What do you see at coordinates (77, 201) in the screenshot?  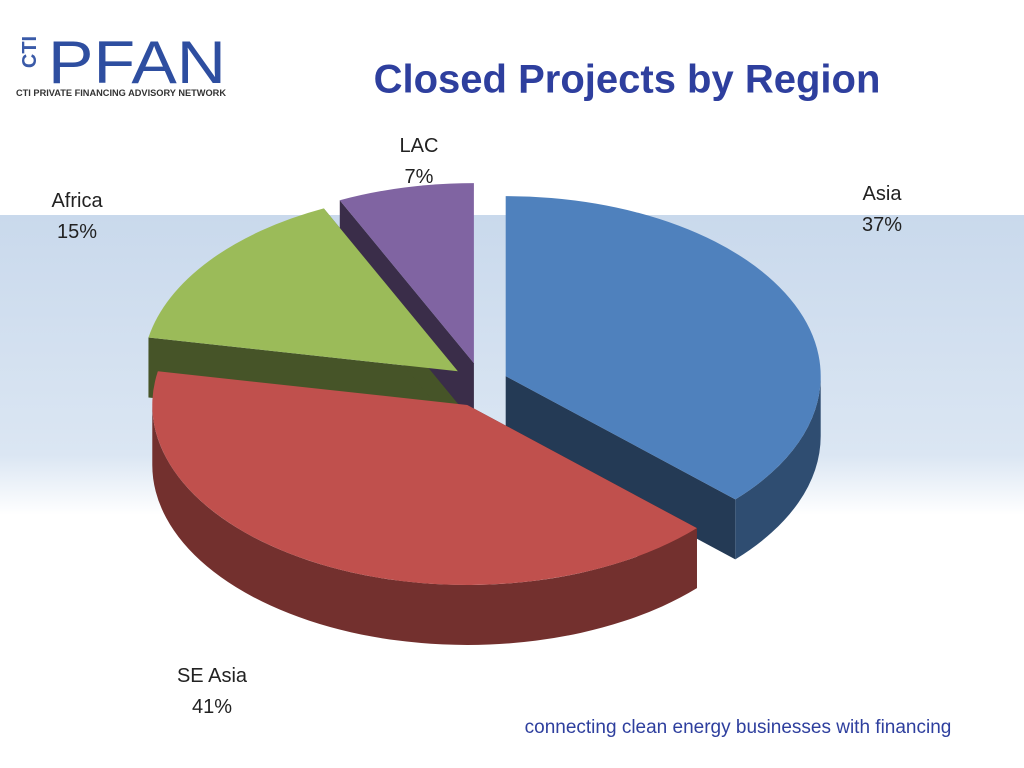 I see `slice-category-label: Africa` at bounding box center [77, 201].